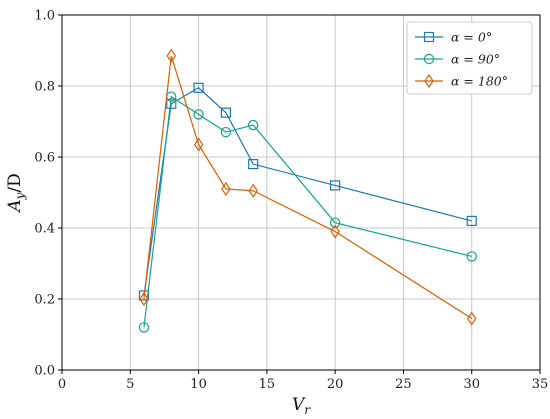 The height and width of the screenshot is (419, 550). Describe the element at coordinates (44, 87) in the screenshot. I see `y-tick-label: 0.8` at that location.